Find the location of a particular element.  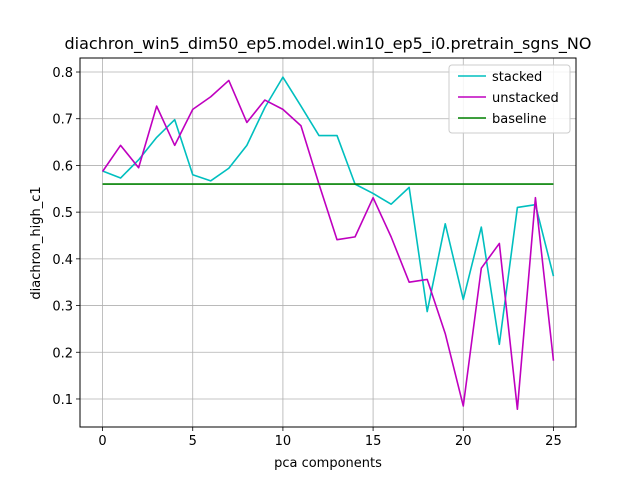

x-tick-label: 25 is located at coordinates (553, 441).